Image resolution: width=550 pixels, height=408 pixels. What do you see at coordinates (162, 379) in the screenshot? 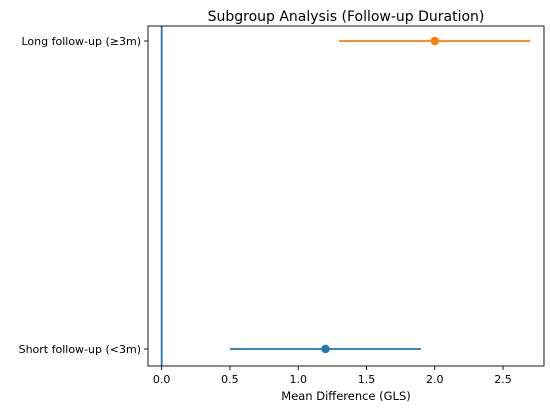
I see `x-tick-label-0: 0.0` at bounding box center [162, 379].